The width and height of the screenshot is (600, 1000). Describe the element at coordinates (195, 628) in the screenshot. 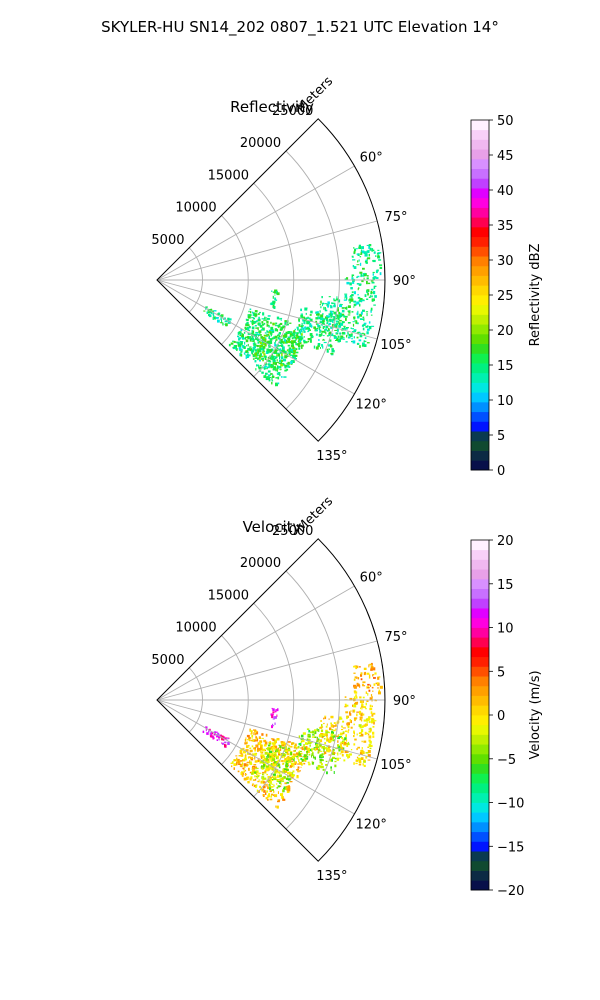

I see `range-tick-label-10000: 10000` at that location.